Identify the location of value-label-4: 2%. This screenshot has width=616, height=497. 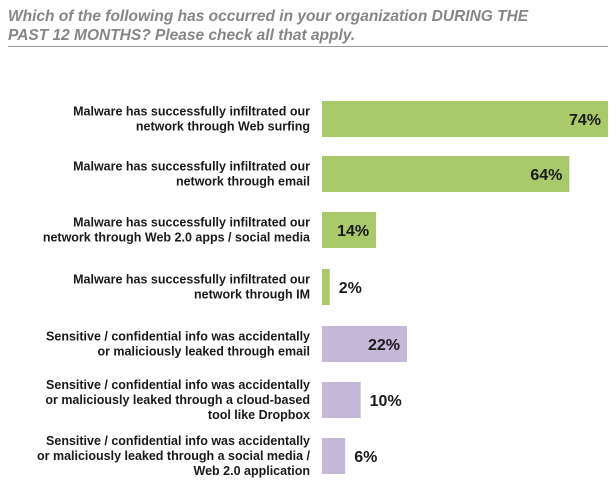
(350, 288).